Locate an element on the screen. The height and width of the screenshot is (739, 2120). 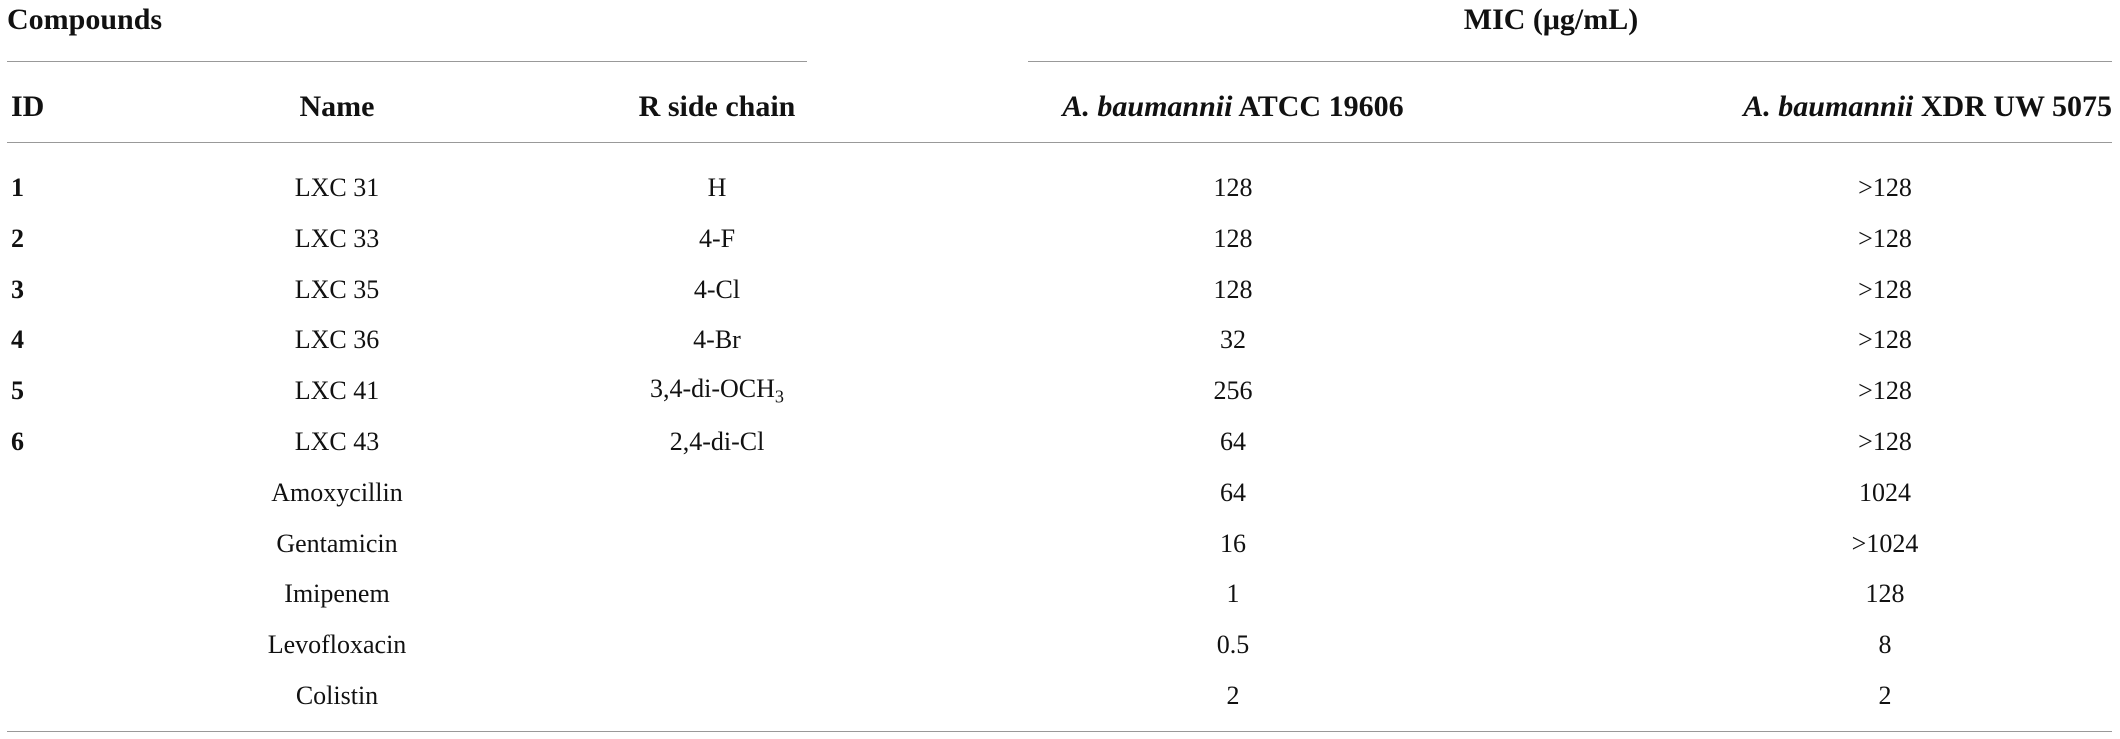
table-cell: 32 is located at coordinates (1233, 340).